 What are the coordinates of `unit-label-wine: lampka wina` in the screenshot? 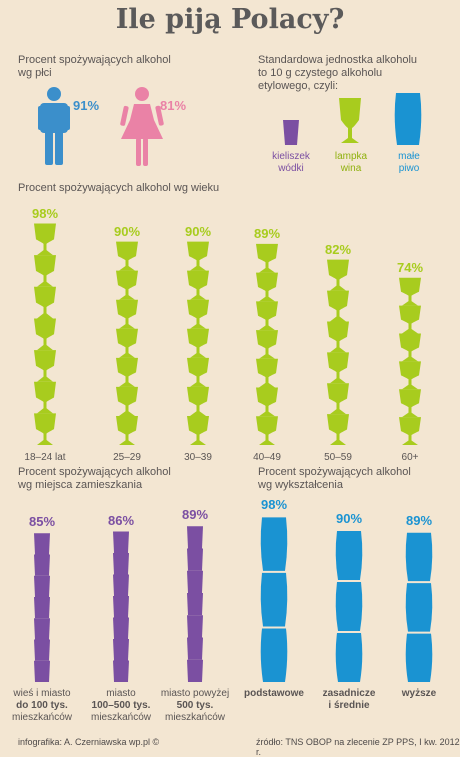 It's located at (351, 163).